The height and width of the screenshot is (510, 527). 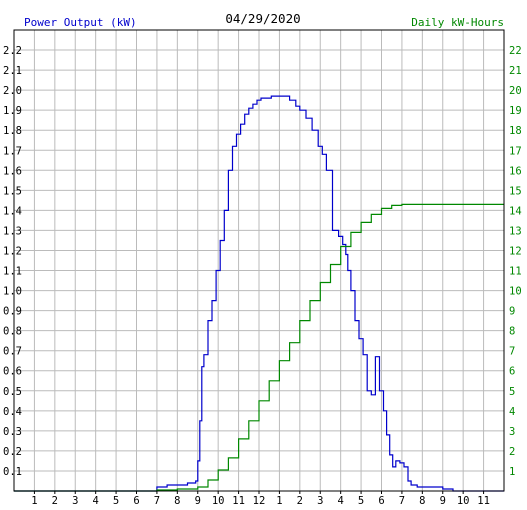 What do you see at coordinates (12, 191) in the screenshot?
I see `y-tick-label: 1.5` at bounding box center [12, 191].